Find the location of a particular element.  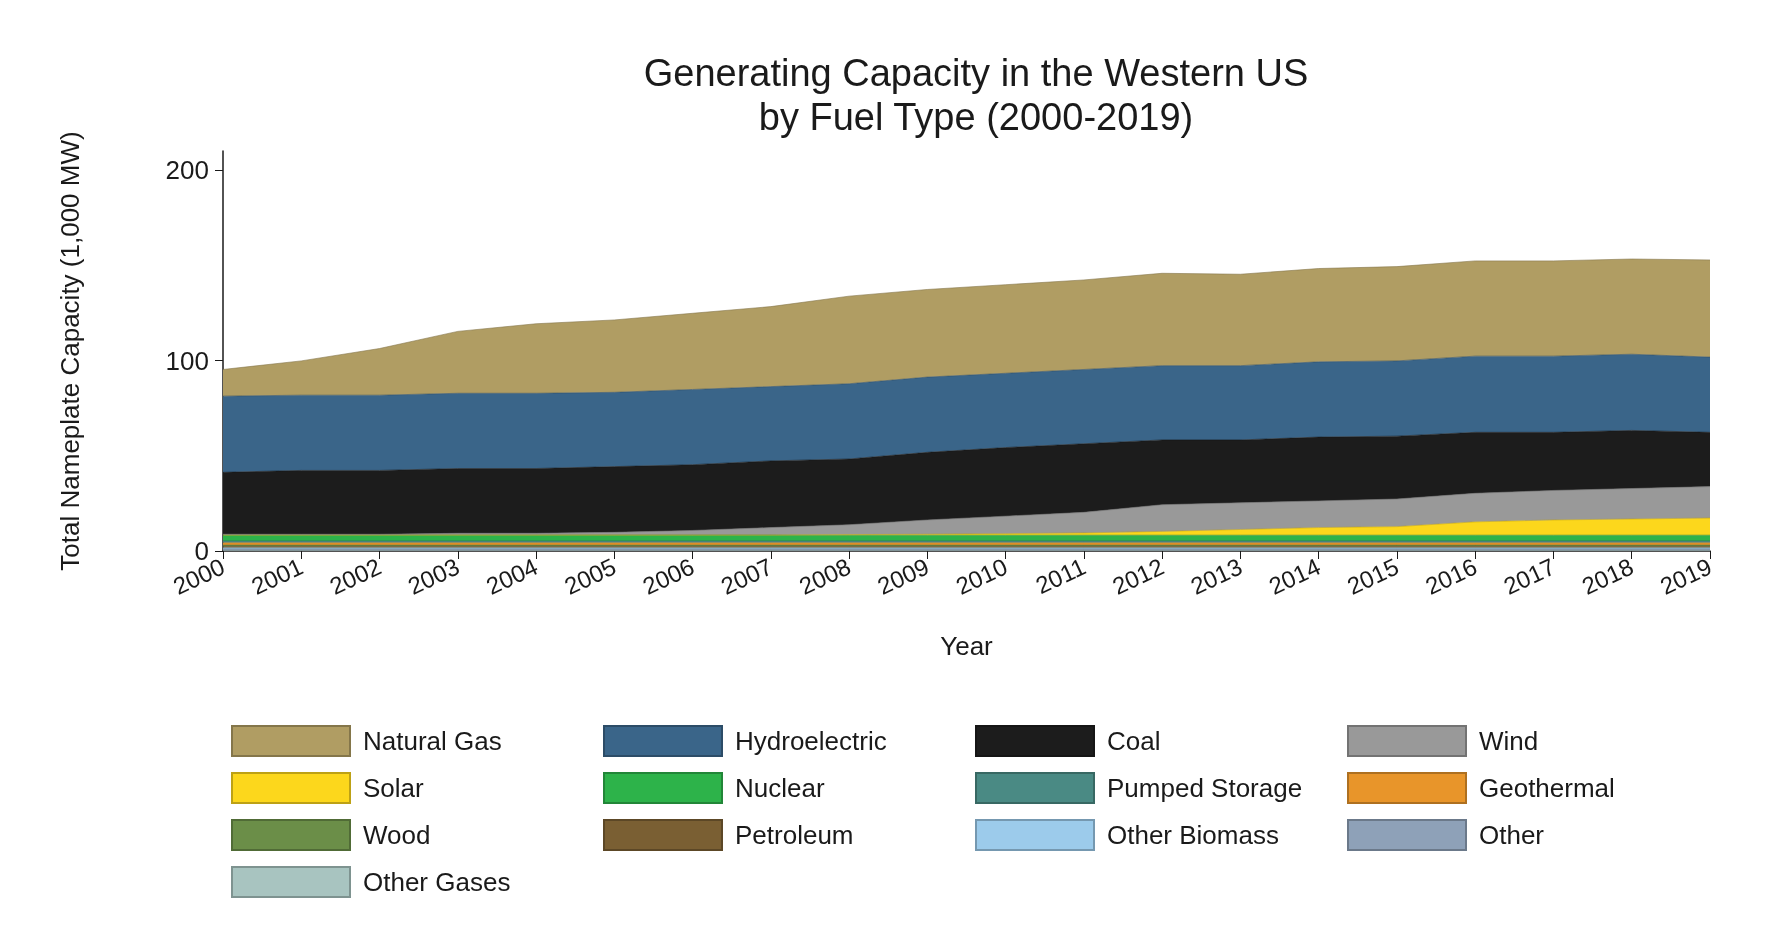

x-tick-label: 2018 is located at coordinates (1607, 576).